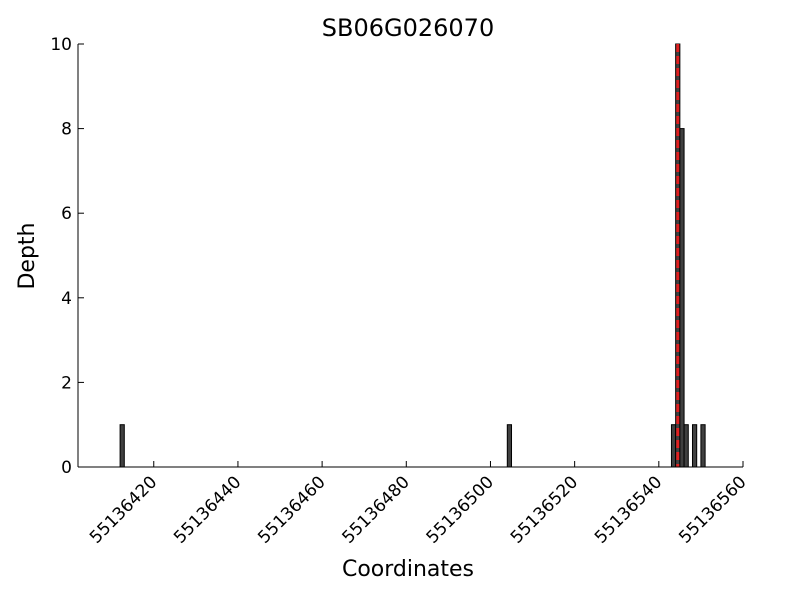 Image resolution: width=800 pixels, height=600 pixels. I want to click on chart-title: SB06G026070, so click(408, 28).